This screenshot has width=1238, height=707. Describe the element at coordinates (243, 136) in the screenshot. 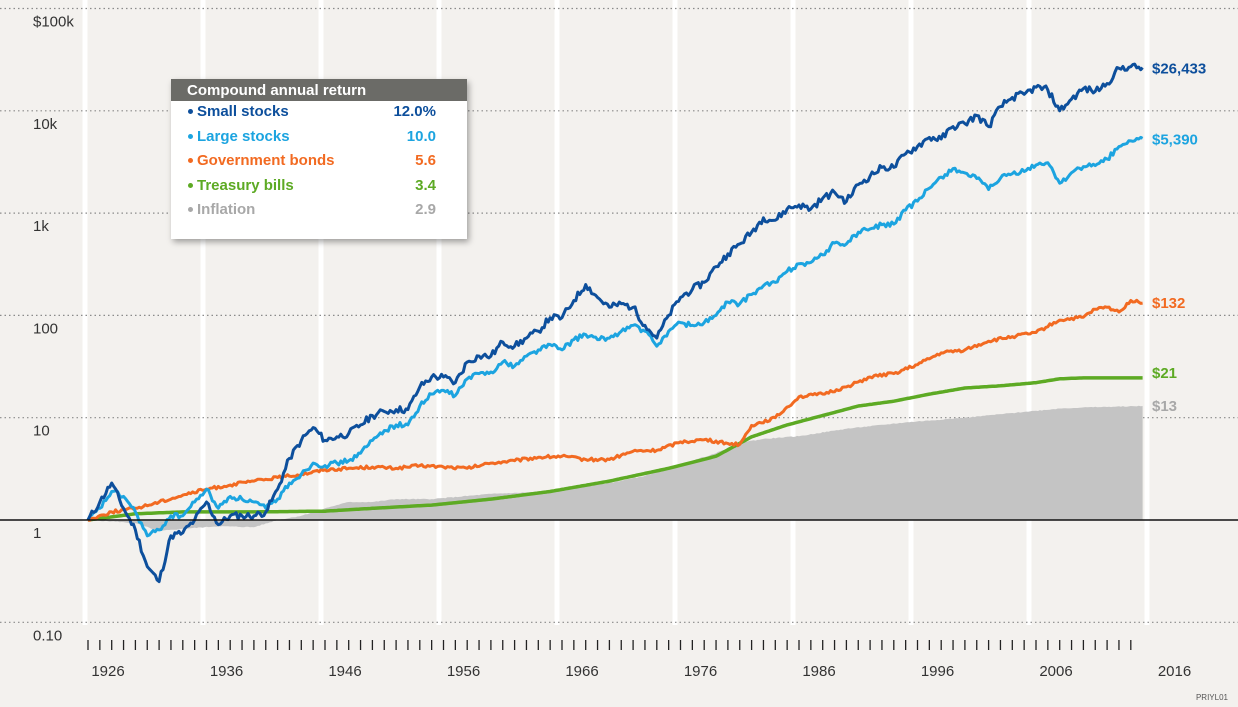

I see `legend-label-large-stocks: Large stocks` at that location.